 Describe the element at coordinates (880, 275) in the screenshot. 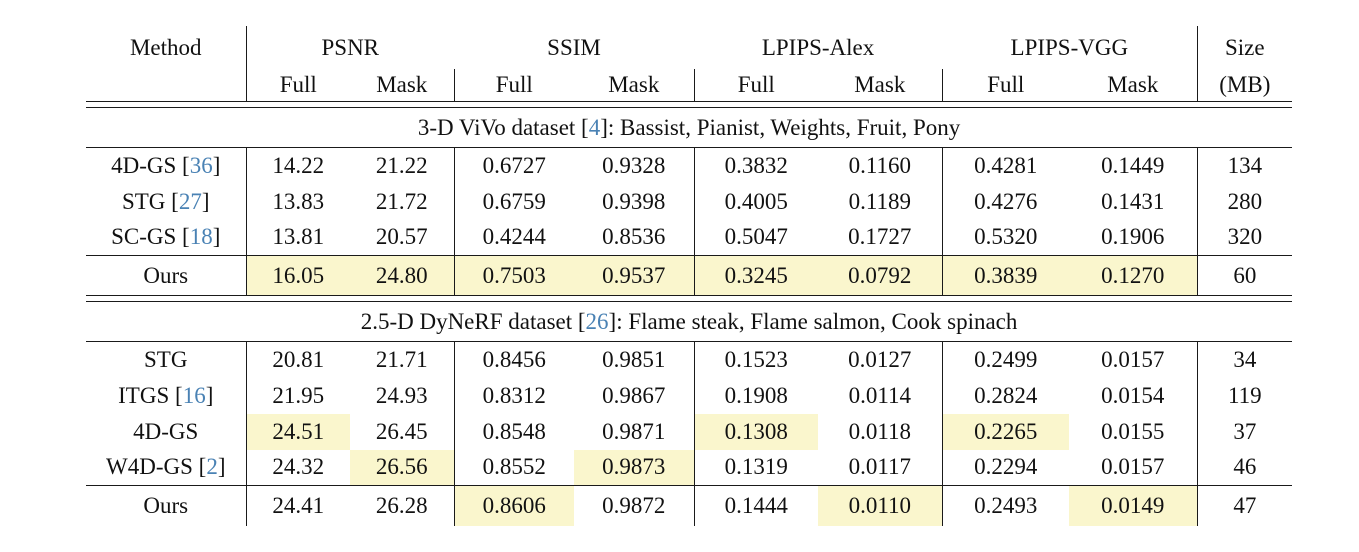

I see `cell-lpips-alex-mask: 0.0792` at that location.